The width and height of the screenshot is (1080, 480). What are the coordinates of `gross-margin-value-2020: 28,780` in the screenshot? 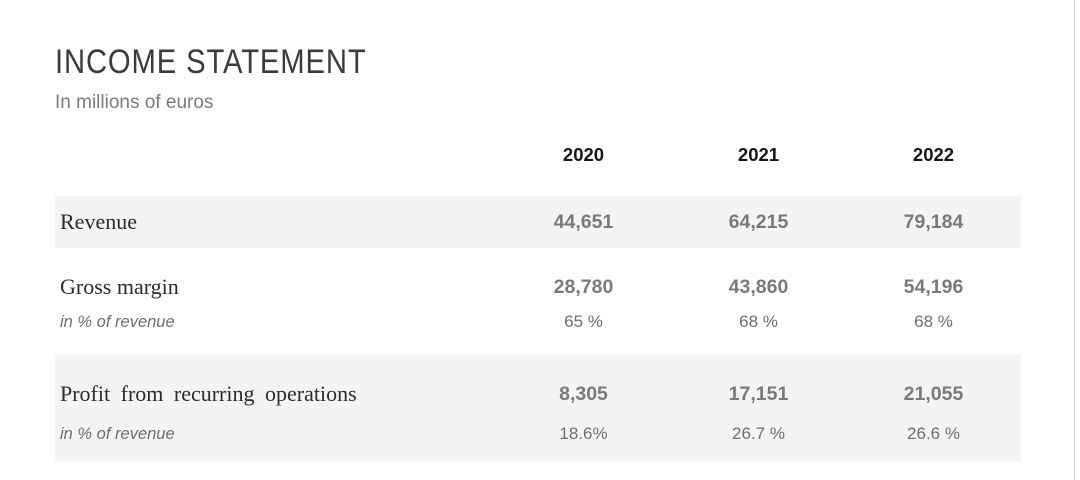 It's located at (583, 286).